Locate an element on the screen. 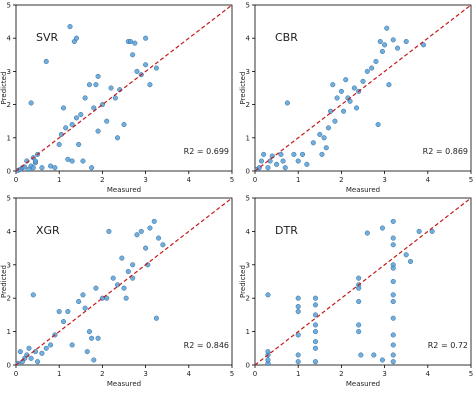 The height and width of the screenshot is (401, 474). x-axis-label: Measured is located at coordinates (363, 384).